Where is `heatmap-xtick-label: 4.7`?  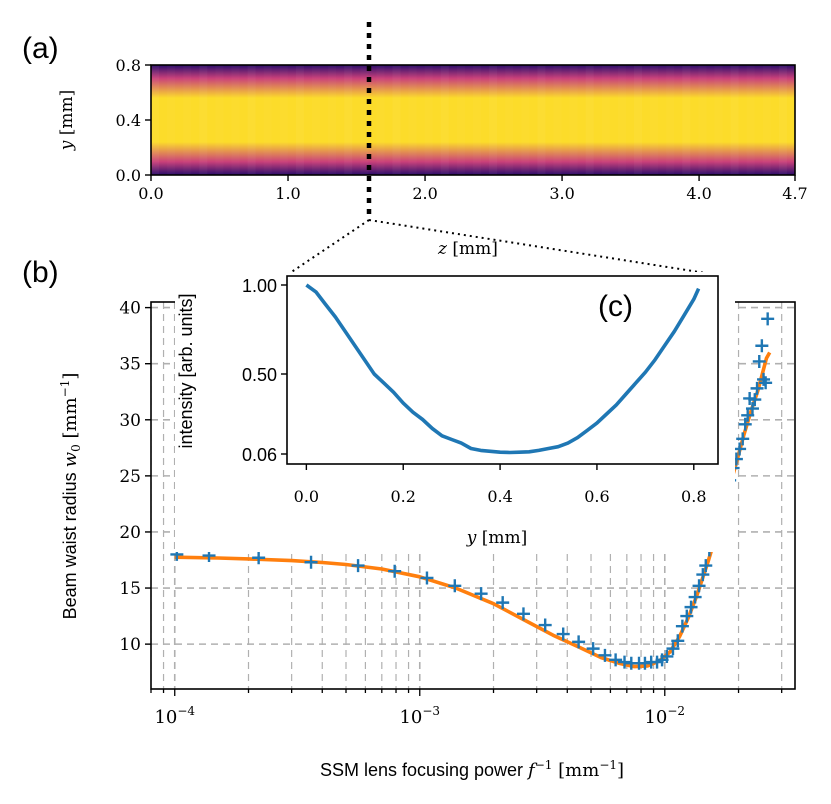
heatmap-xtick-label: 4.7 is located at coordinates (794, 193).